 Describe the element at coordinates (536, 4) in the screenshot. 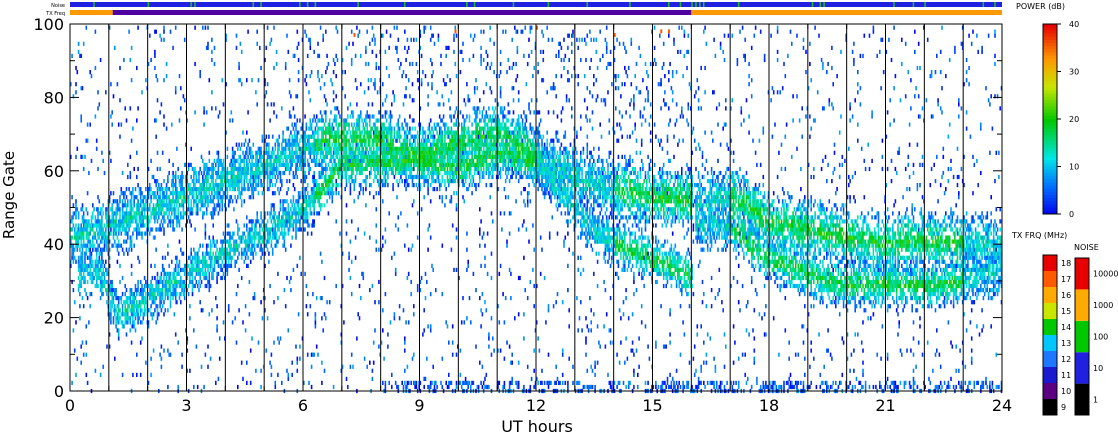

I see `noise-bar` at that location.